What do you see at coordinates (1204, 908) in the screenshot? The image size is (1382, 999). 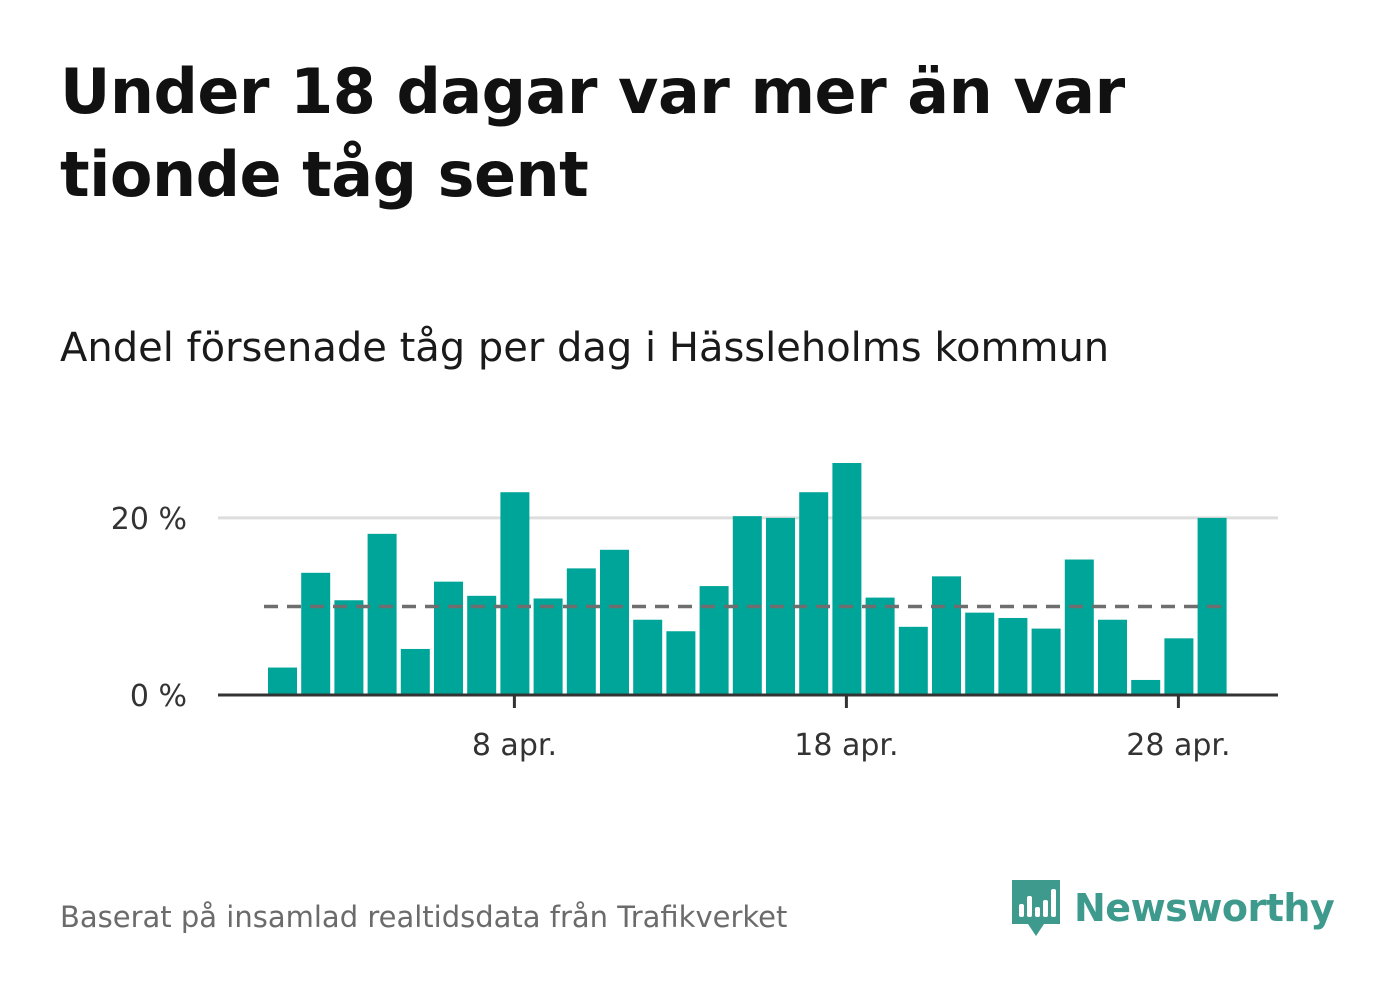 I see `brand-name: Newsworthy` at bounding box center [1204, 908].